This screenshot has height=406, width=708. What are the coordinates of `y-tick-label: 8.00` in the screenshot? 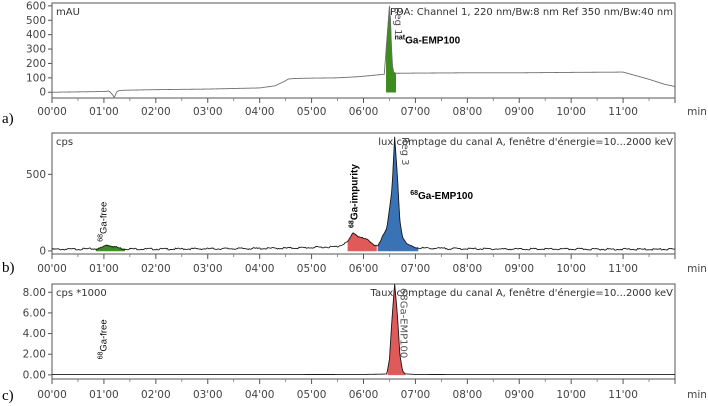 It's located at (34, 293).